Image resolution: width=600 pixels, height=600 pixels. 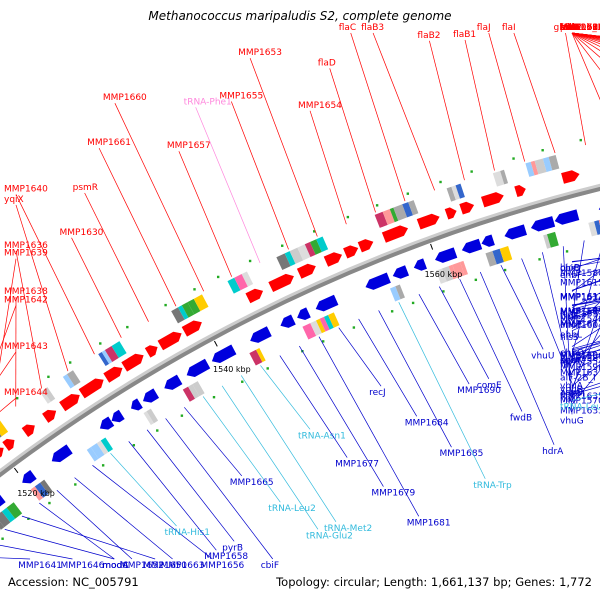 I want to click on gene-label: MMP1637, so click(x=580, y=373).